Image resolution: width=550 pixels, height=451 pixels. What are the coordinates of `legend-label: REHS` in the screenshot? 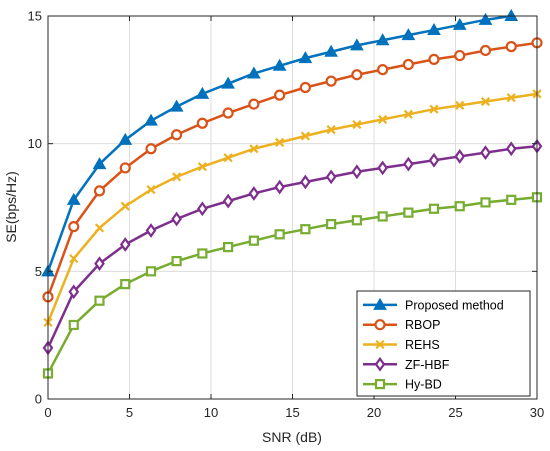 It's located at (422, 345).